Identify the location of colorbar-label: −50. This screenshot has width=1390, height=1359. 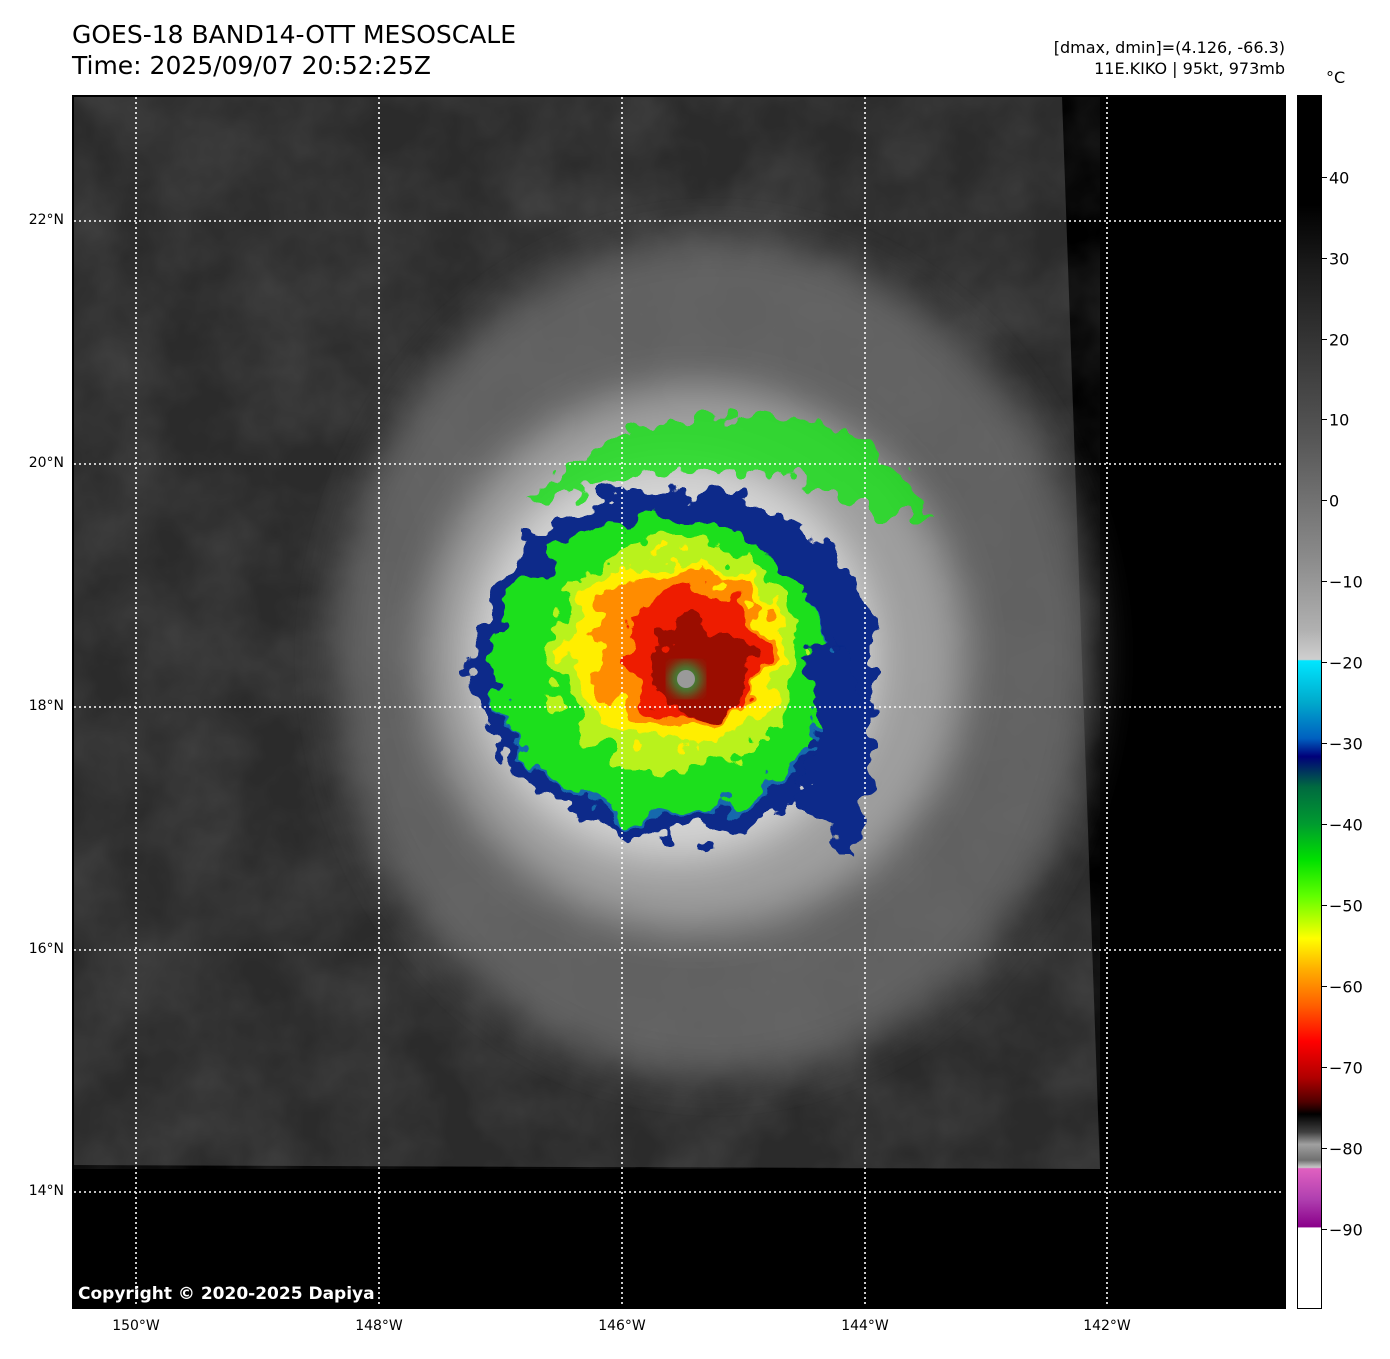
(1346, 906).